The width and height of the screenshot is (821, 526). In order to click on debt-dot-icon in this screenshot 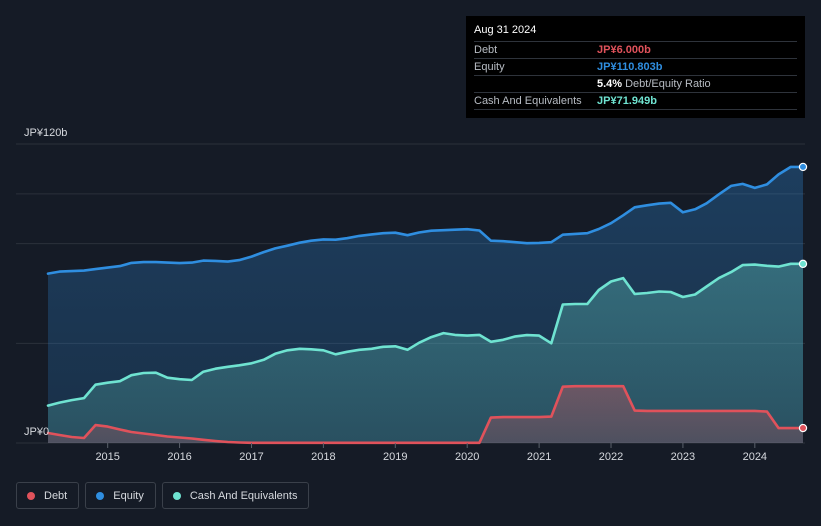, I will do `click(31, 495)`.